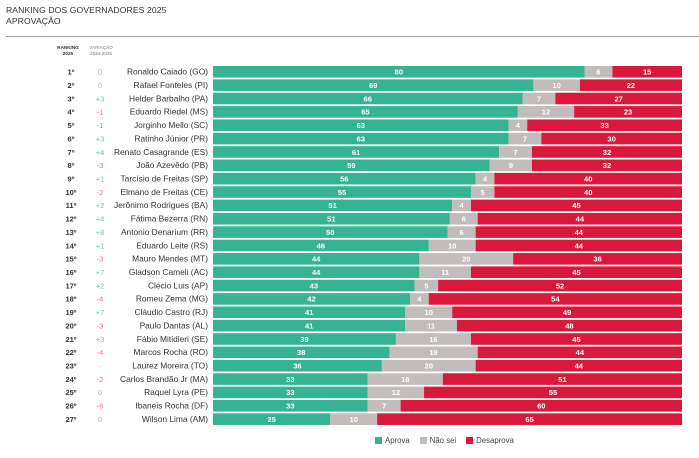 This screenshot has width=699, height=458. I want to click on value-label-aprova: 56, so click(344, 178).